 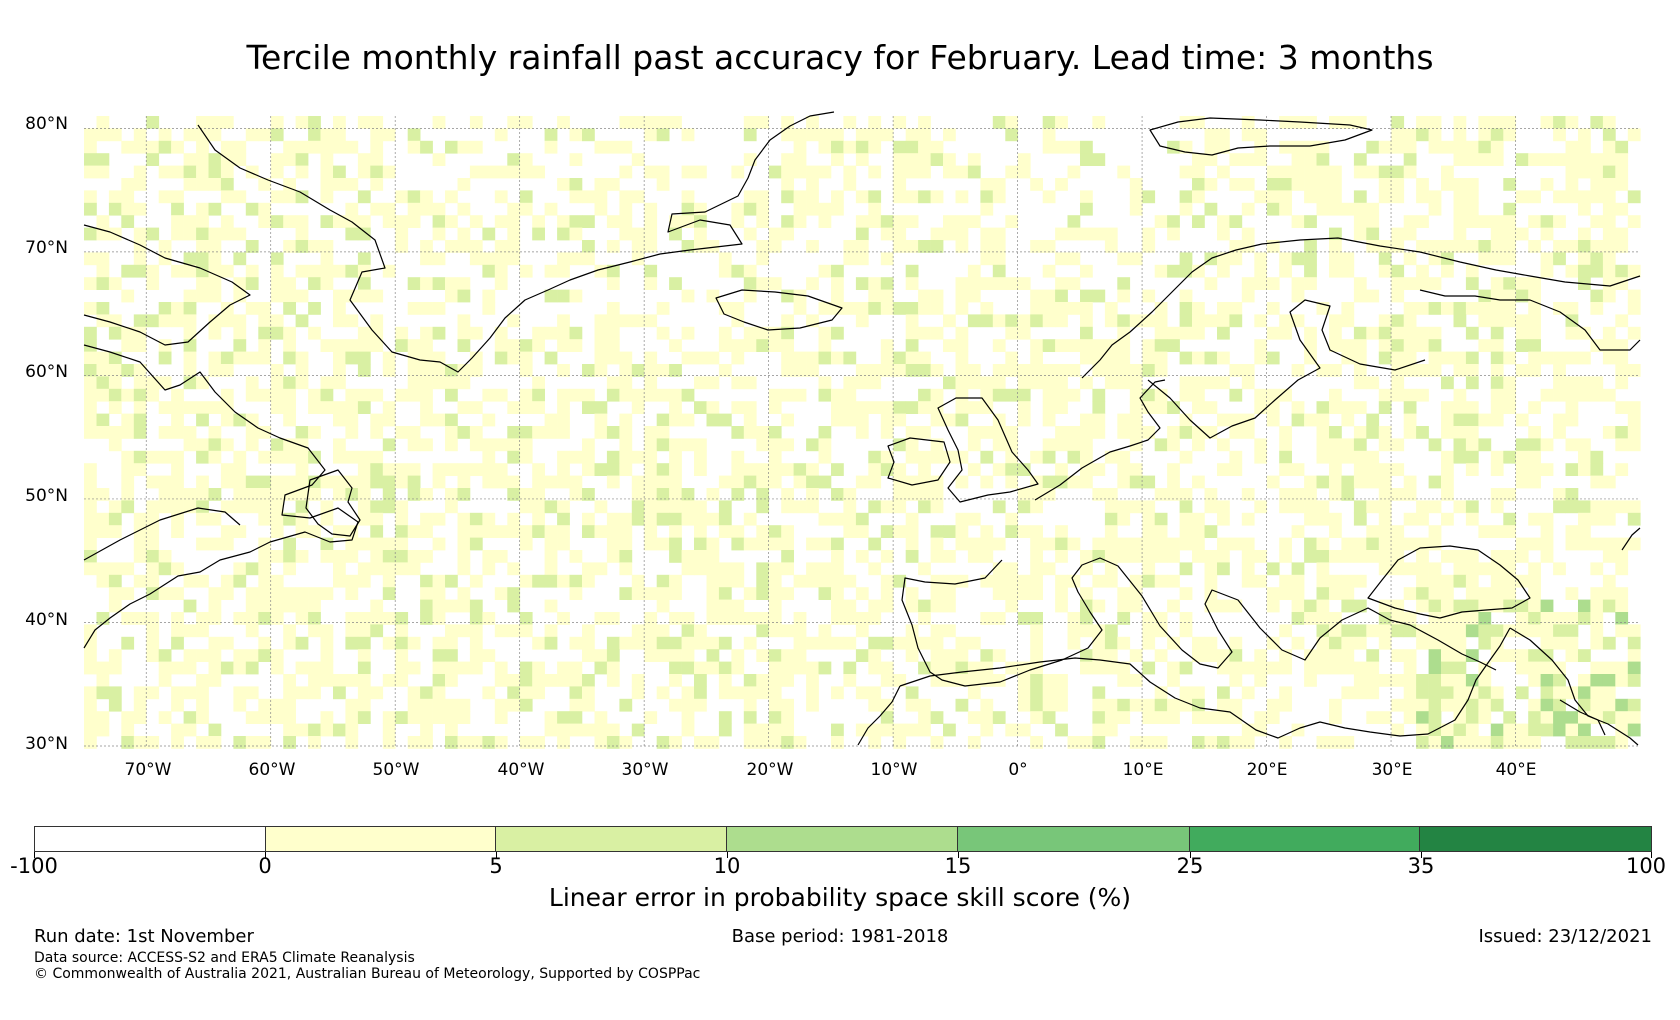 What do you see at coordinates (1190, 855) in the screenshot?
I see `colorbar-tick` at bounding box center [1190, 855].